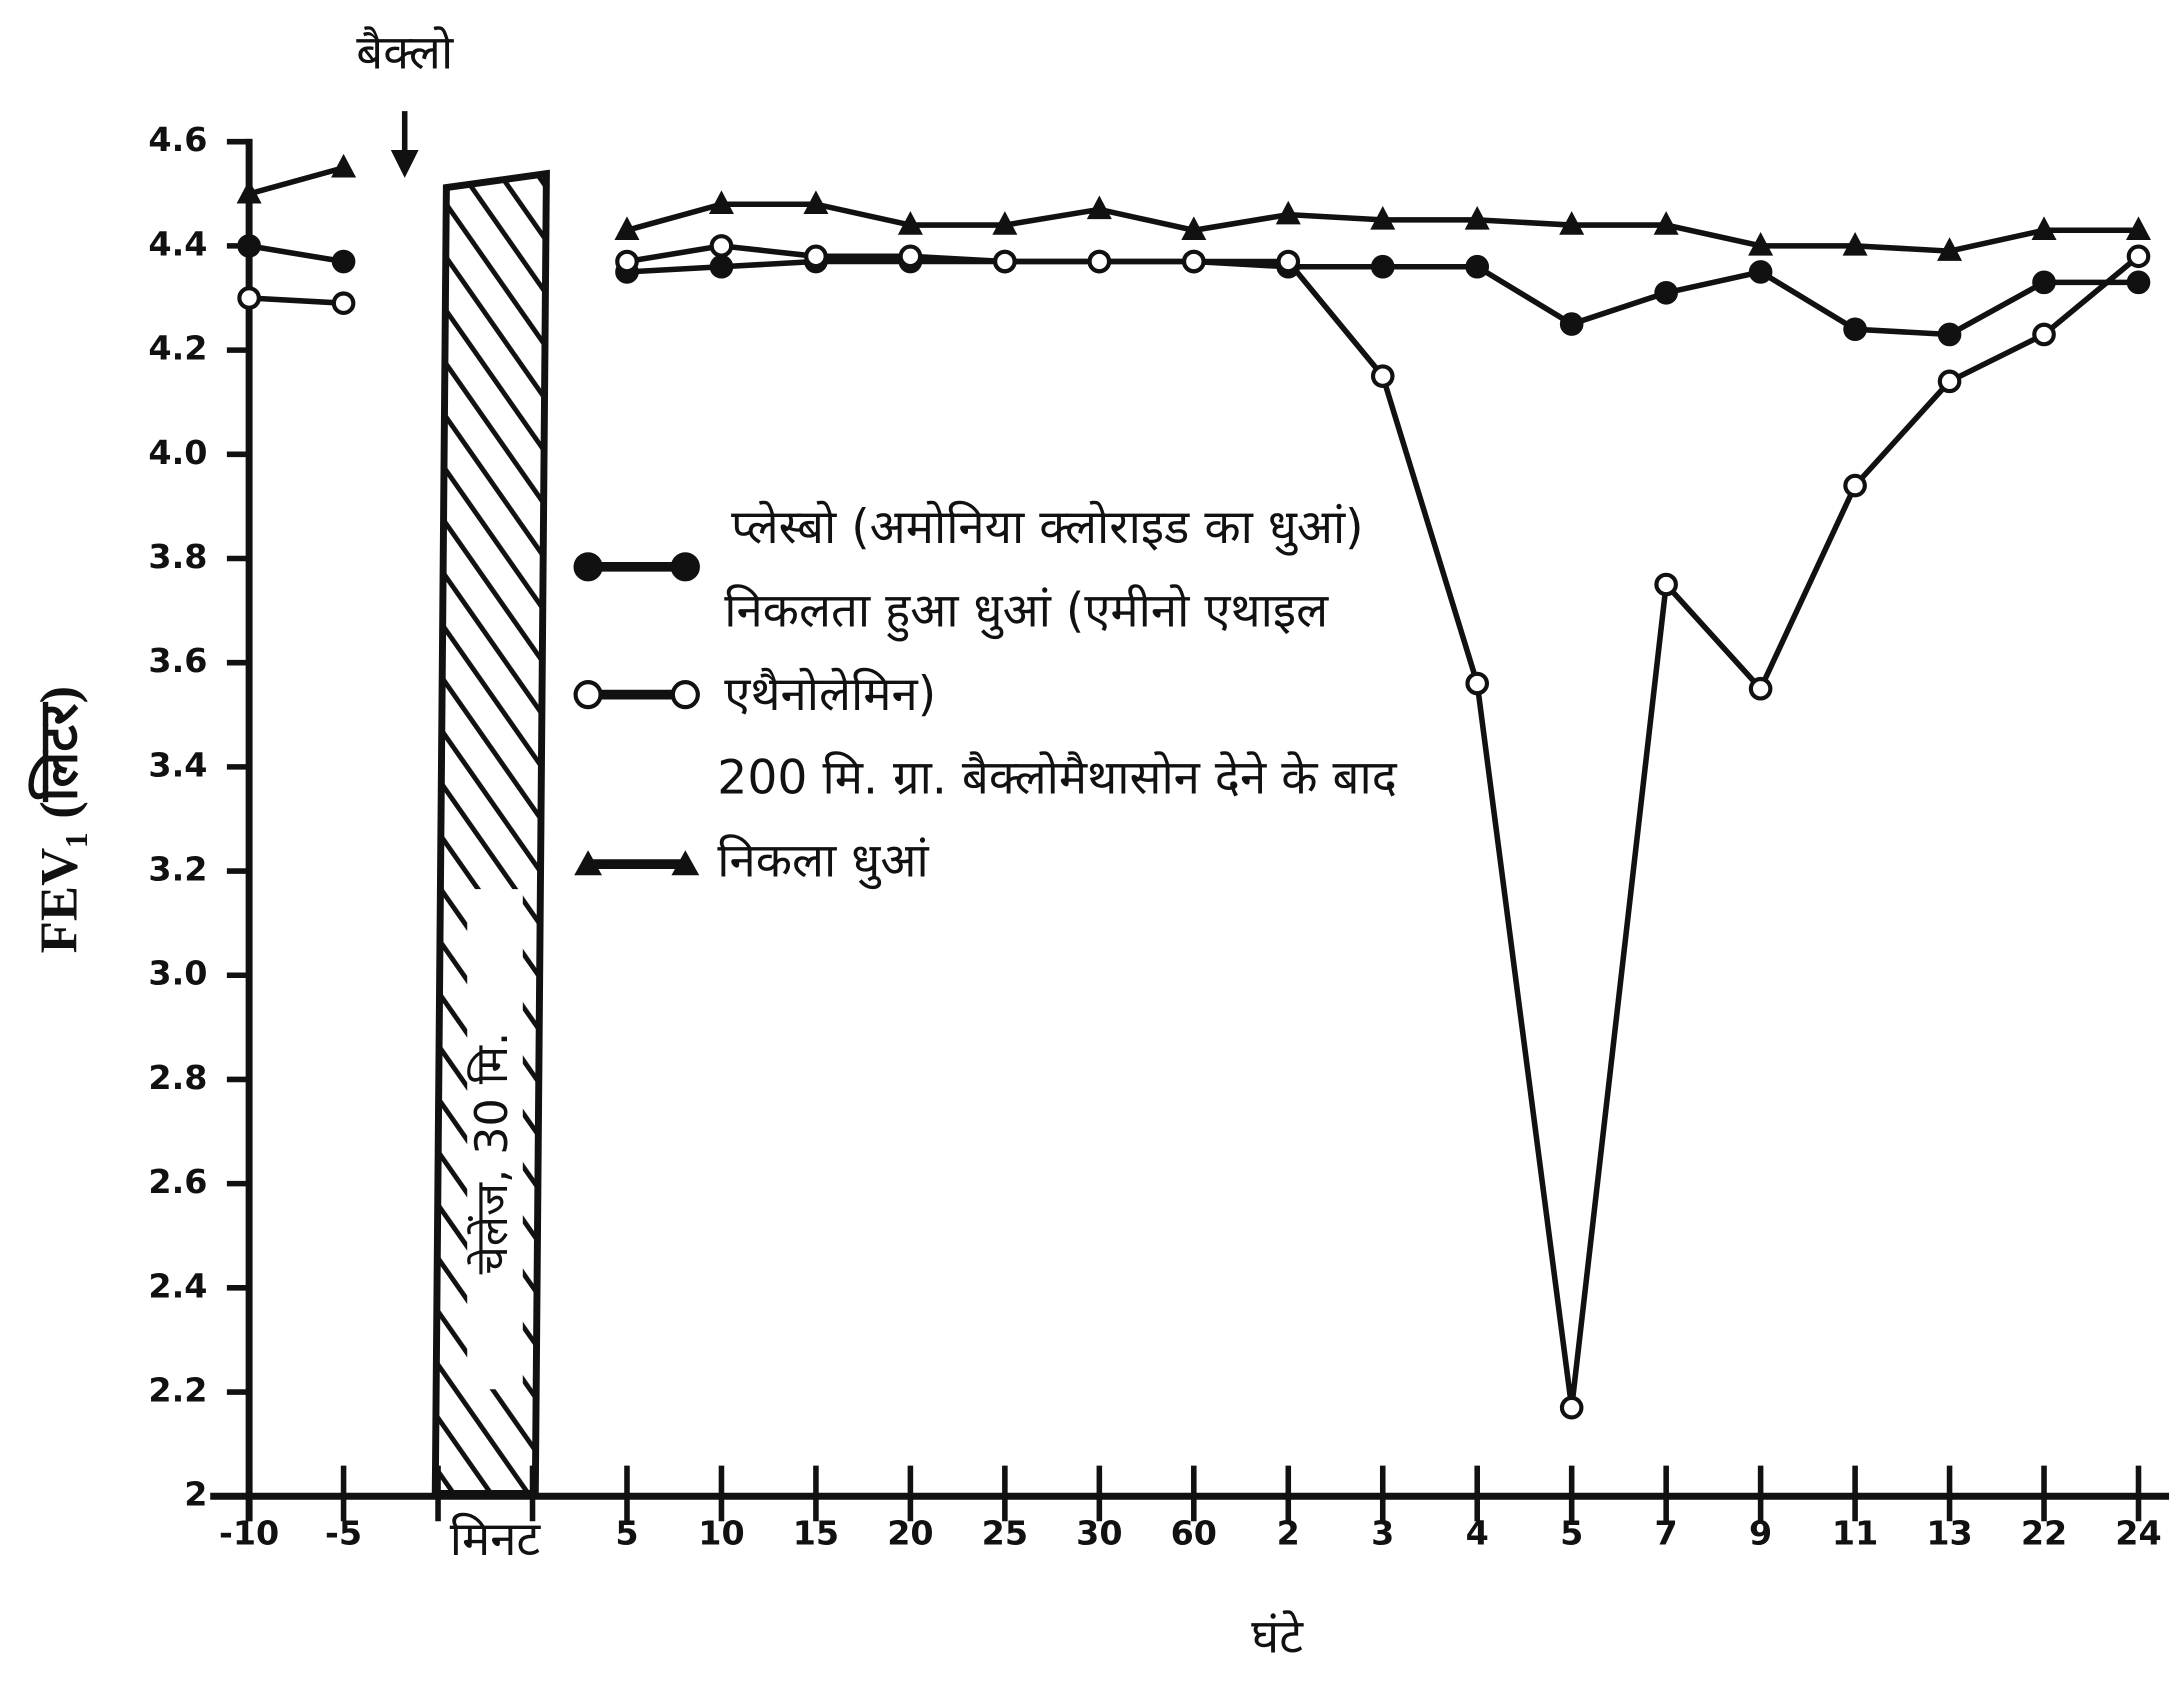 This screenshot has width=2182, height=1681. What do you see at coordinates (1194, 1533) in the screenshot?
I see `x-tick-label: 60` at bounding box center [1194, 1533].